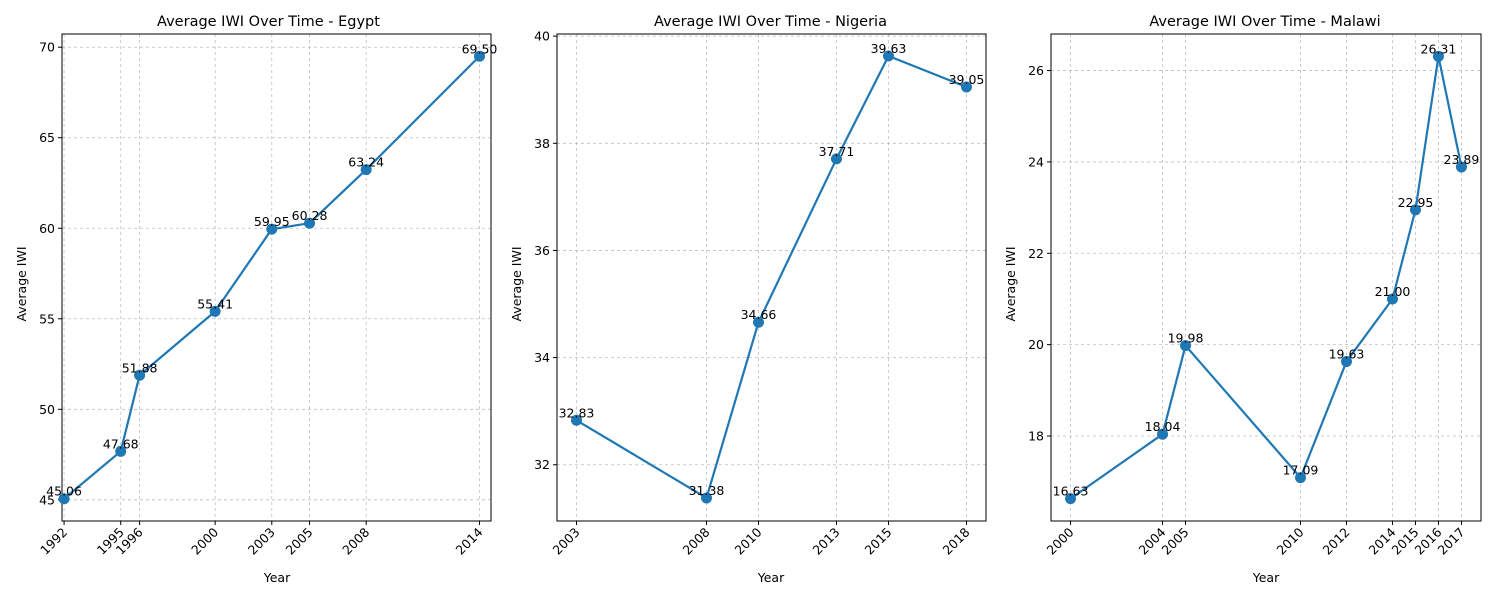  I want to click on data-label: 19.63, so click(1347, 354).